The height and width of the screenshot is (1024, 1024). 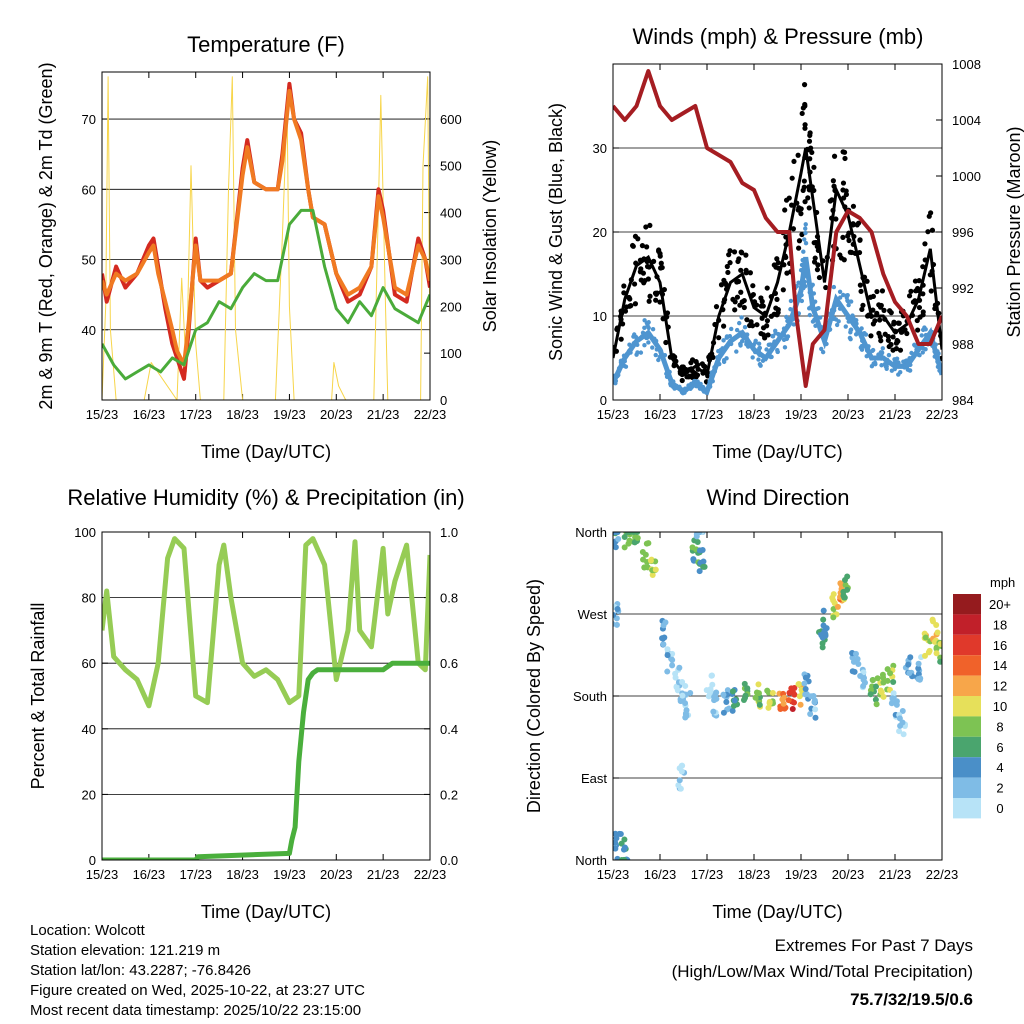 What do you see at coordinates (449, 598) in the screenshot?
I see `y2-tick-label: 0.8` at bounding box center [449, 598].